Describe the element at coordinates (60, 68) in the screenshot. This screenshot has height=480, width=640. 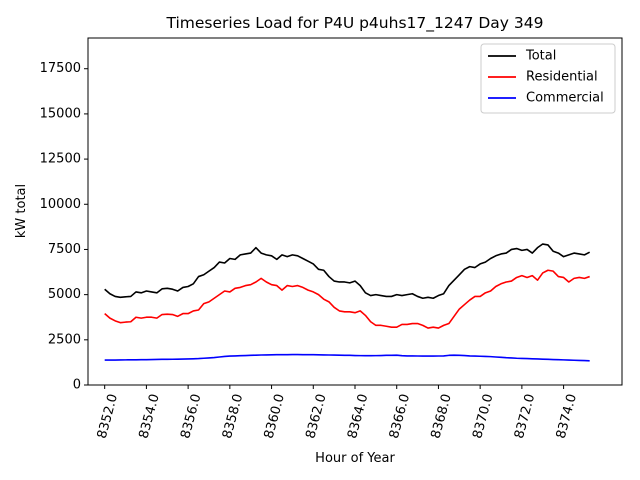
I see `y-tick-label: 17500` at that location.